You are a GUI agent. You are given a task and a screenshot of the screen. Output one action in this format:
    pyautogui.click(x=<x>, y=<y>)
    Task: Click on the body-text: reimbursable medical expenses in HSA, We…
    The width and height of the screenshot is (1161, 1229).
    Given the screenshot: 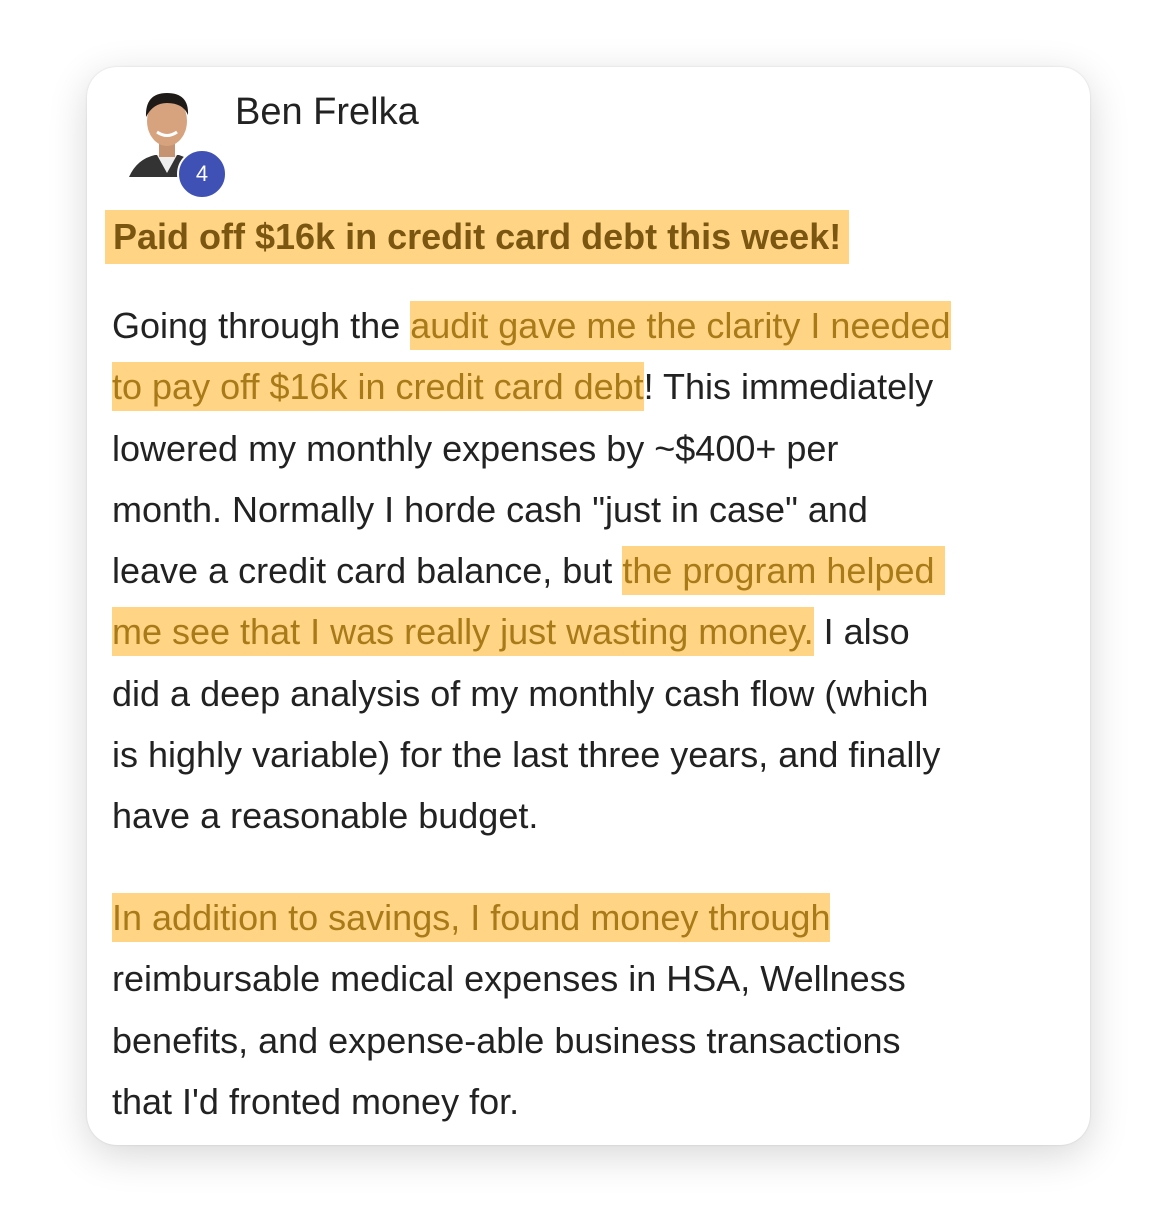 What is the action you would take?
    pyautogui.click(x=509, y=979)
    